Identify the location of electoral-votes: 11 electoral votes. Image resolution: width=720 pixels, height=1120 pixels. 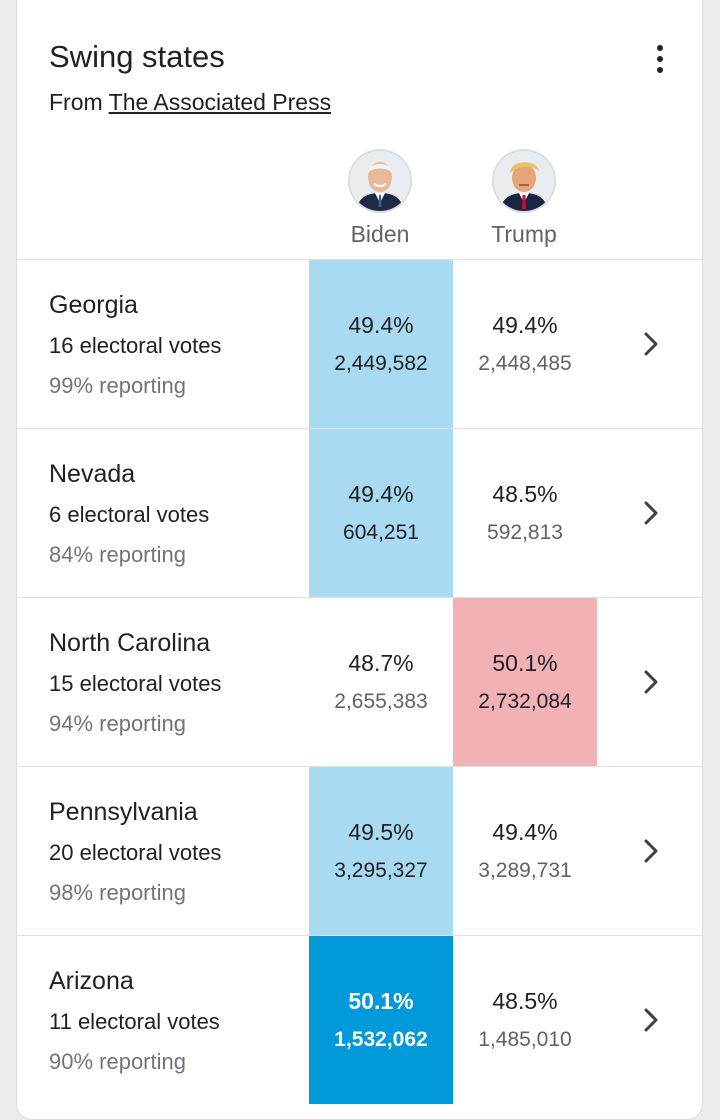
(134, 1021).